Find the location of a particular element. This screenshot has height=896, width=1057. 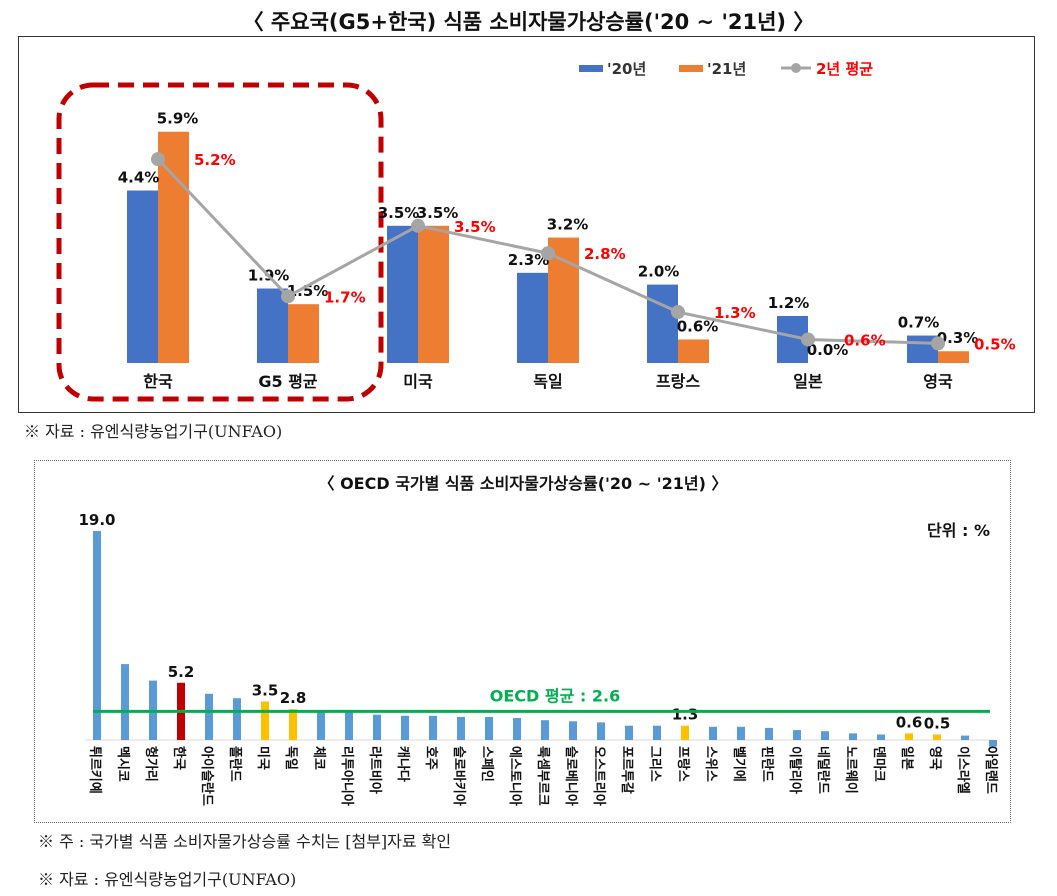

category-label: 오스트리아 is located at coordinates (599, 776).